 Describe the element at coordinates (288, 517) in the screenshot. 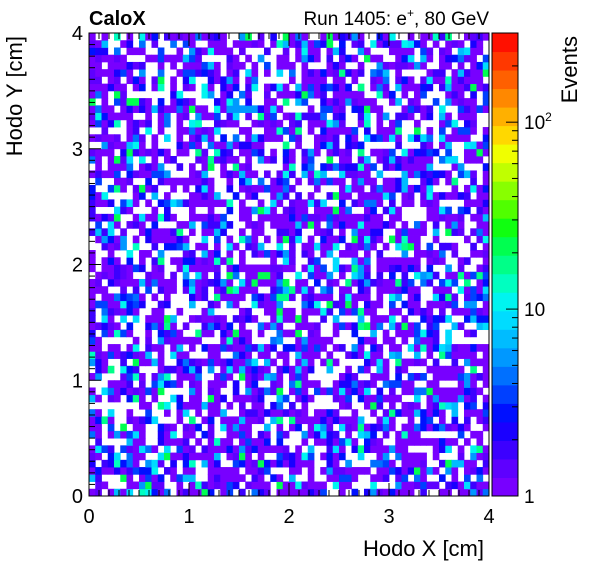

I see `x-tick-label: 2` at that location.